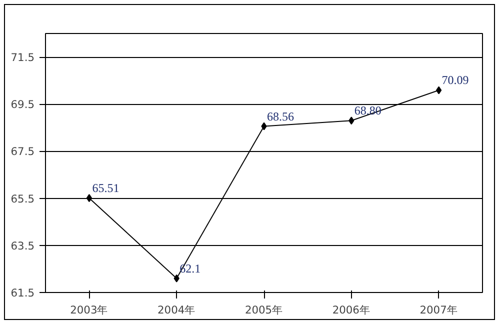 Image resolution: width=499 pixels, height=324 pixels. I want to click on data-label: 65.51, so click(106, 188).